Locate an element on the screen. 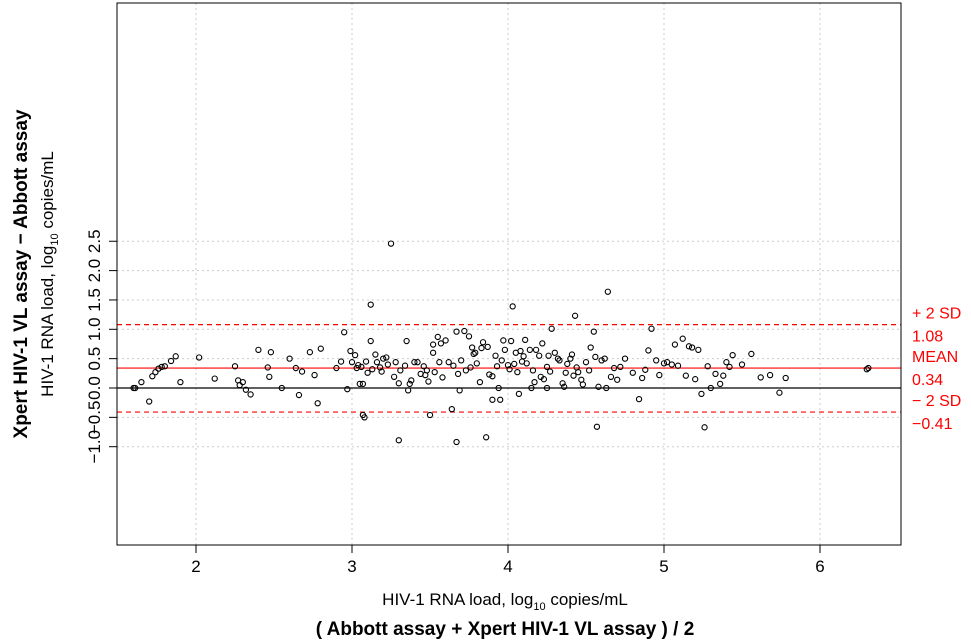  y-tick-label: −1.0 is located at coordinates (94, 447).